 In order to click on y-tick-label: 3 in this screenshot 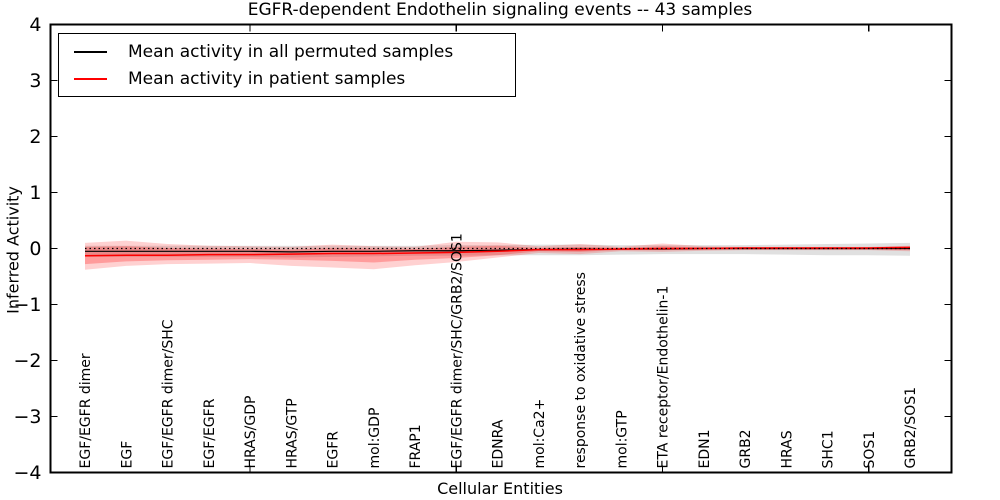, I will do `click(35, 81)`.